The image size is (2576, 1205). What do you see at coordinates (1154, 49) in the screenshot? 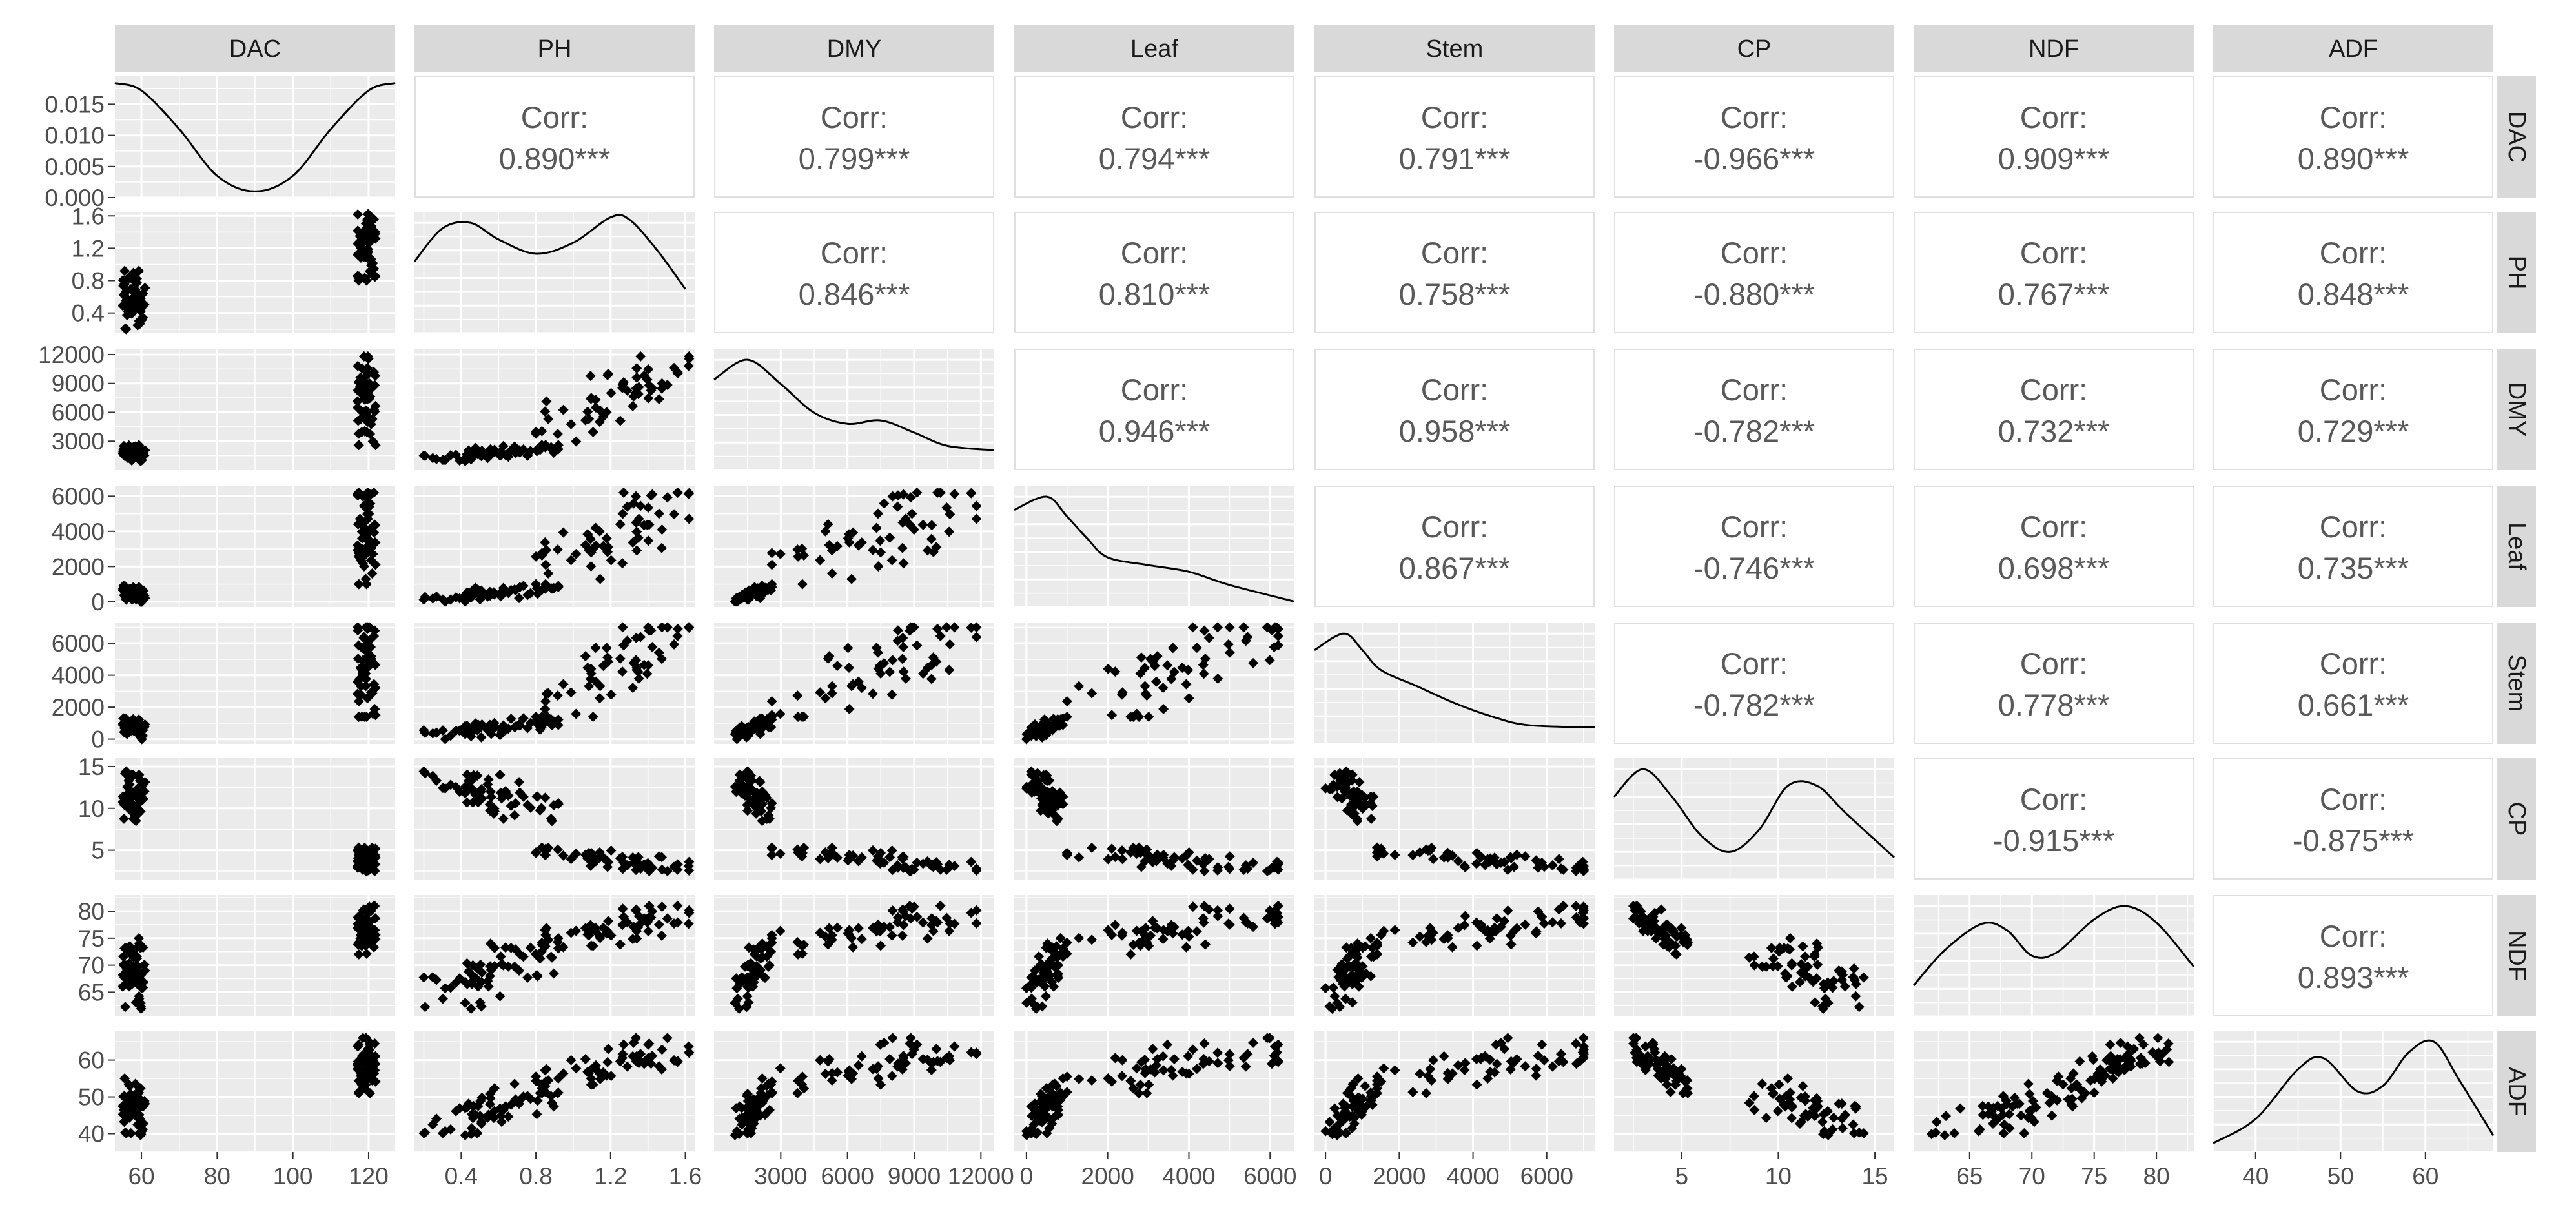
I see `column-strip-label: Leaf` at bounding box center [1154, 49].